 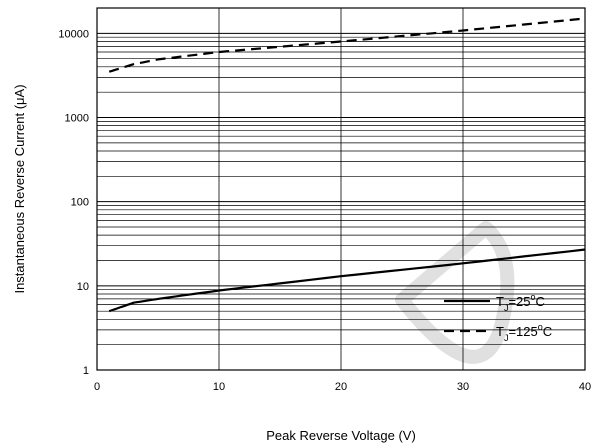 I want to click on y-axis-label: Instantaneous Reverse Current (μA), so click(x=19, y=188).